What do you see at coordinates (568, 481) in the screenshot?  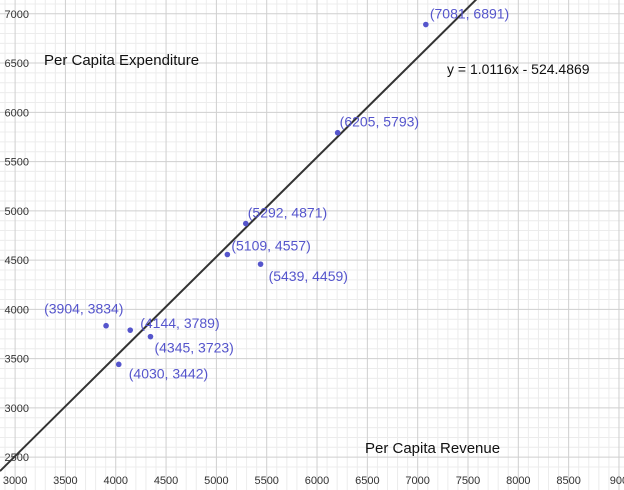 I see `x-tick-label: 8500` at bounding box center [568, 481].